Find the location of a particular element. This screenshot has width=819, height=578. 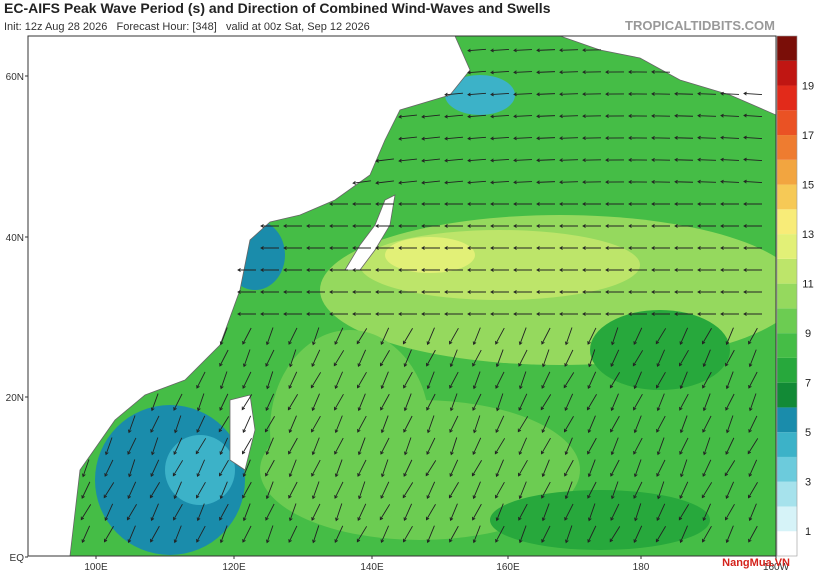

lon-label: 160E is located at coordinates (508, 567).